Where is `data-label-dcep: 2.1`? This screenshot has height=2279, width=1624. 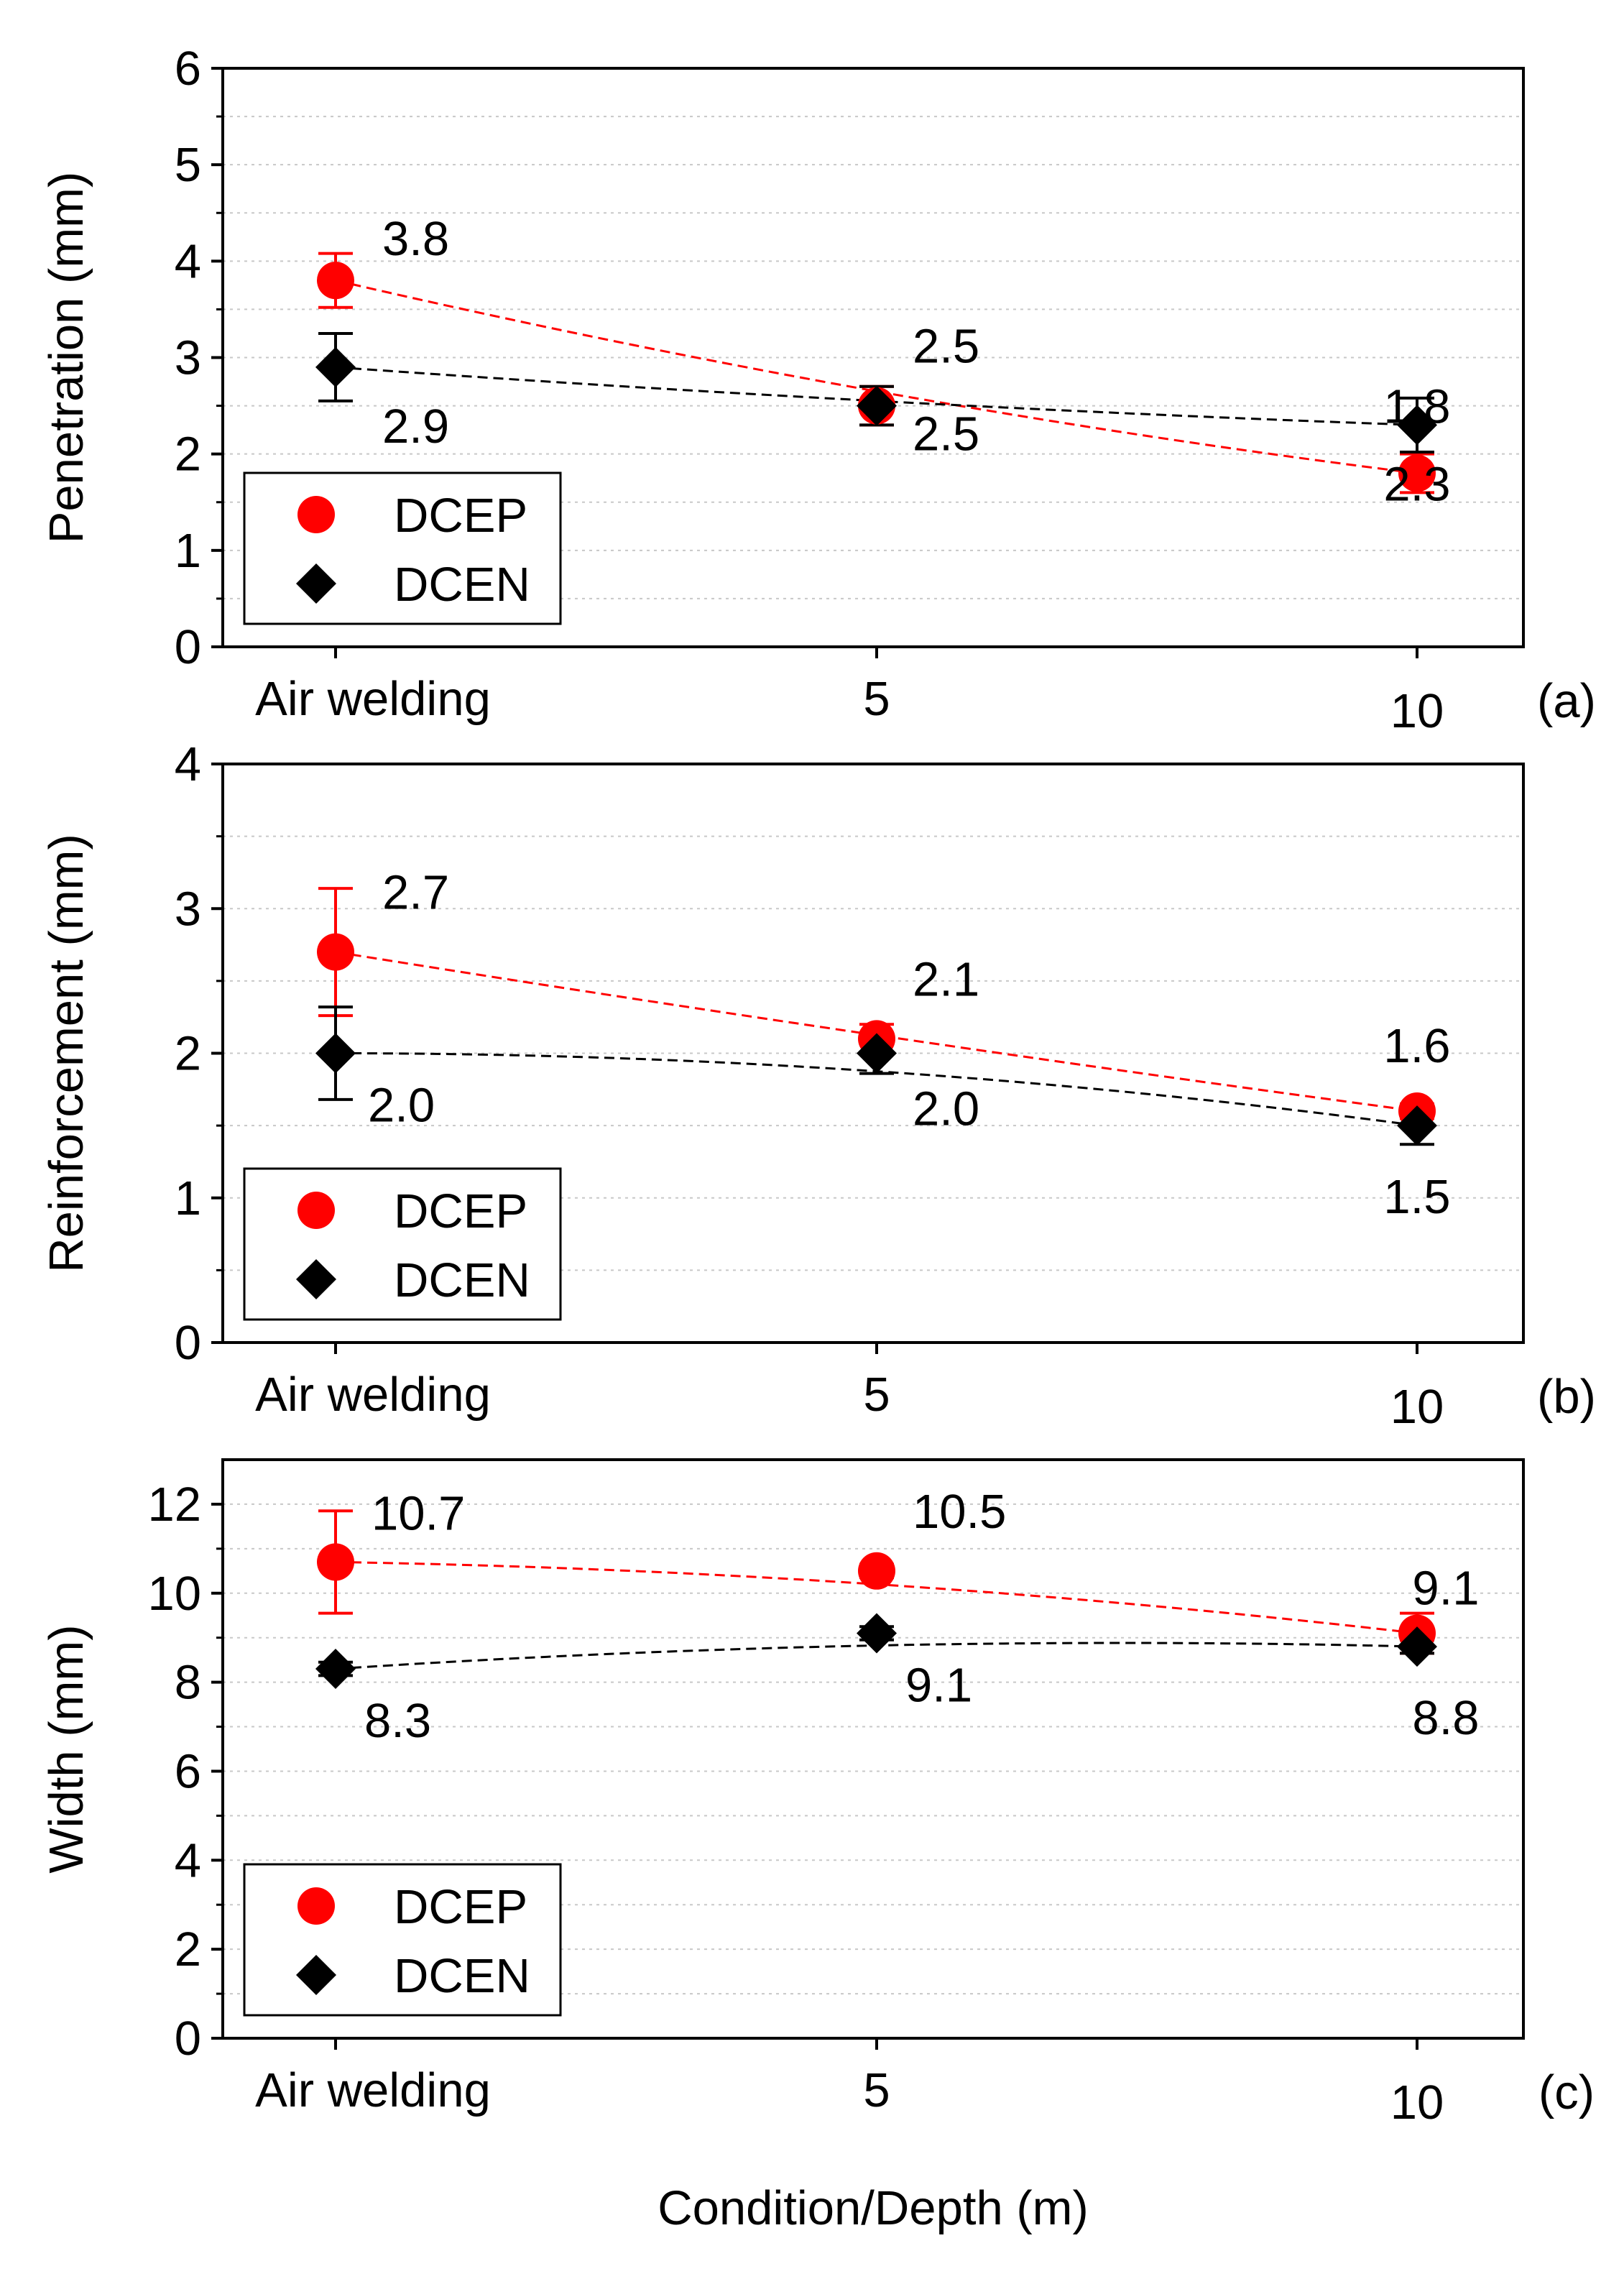 data-label-dcep: 2.1 is located at coordinates (946, 979).